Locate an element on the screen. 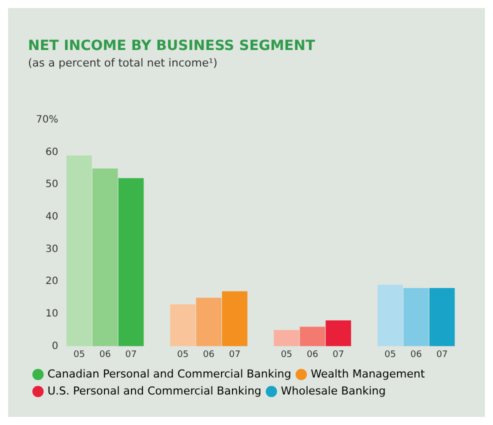  y-tick-label: 70% is located at coordinates (47, 120).